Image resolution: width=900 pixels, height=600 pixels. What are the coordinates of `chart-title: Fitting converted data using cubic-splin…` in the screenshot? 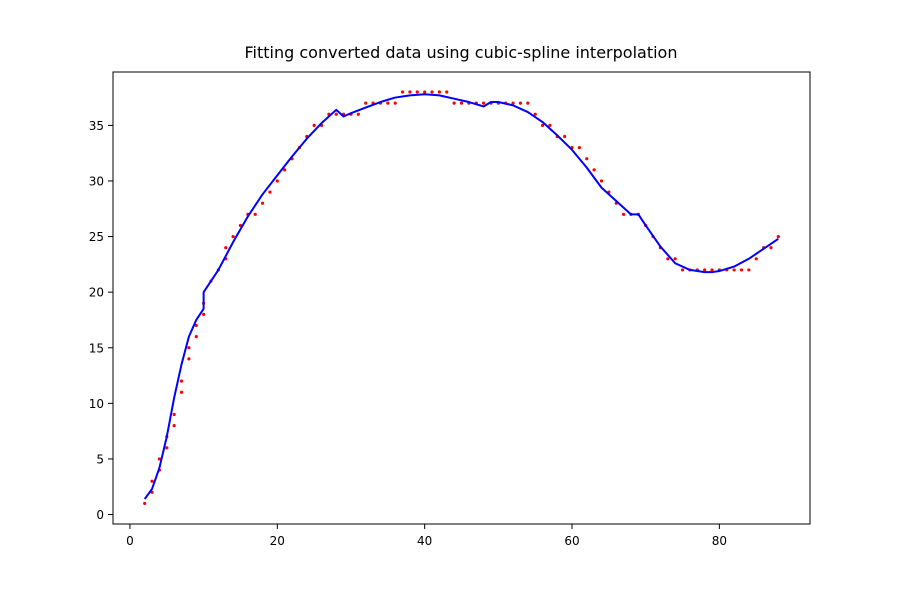 It's located at (461, 52).